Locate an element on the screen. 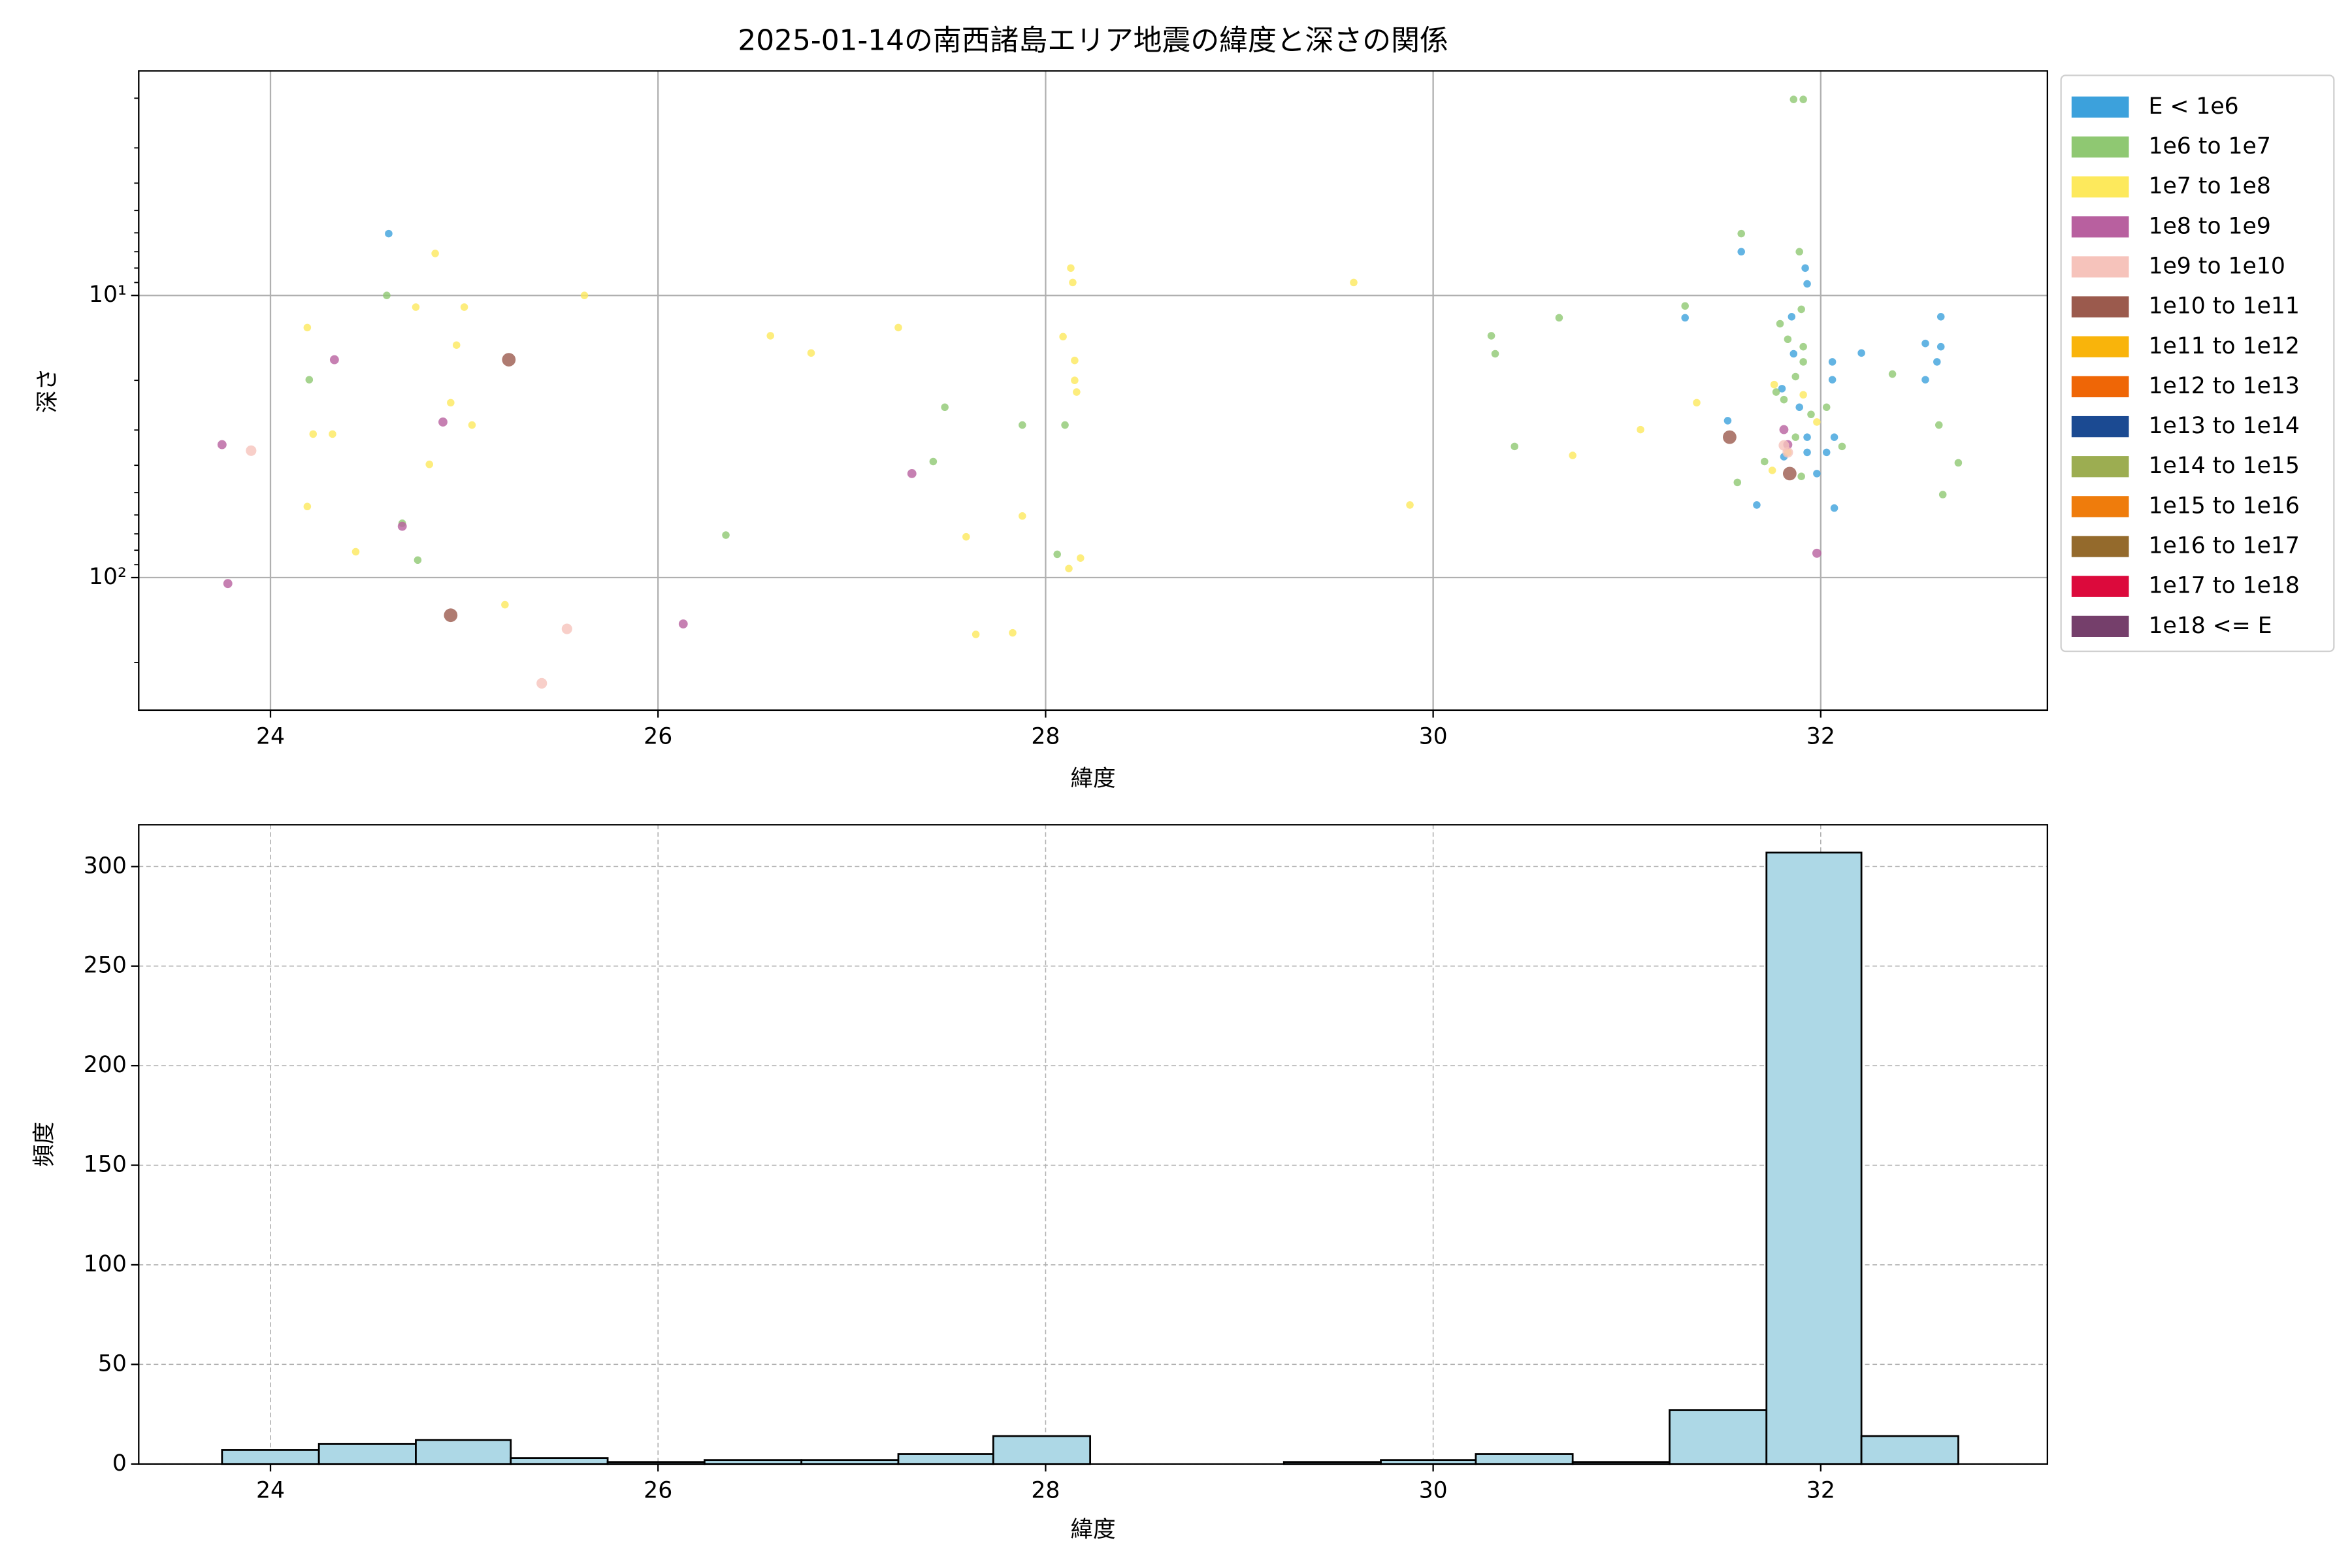 The image size is (2352, 1568). legend-label: 1e9 to 1e10 is located at coordinates (2216, 266).